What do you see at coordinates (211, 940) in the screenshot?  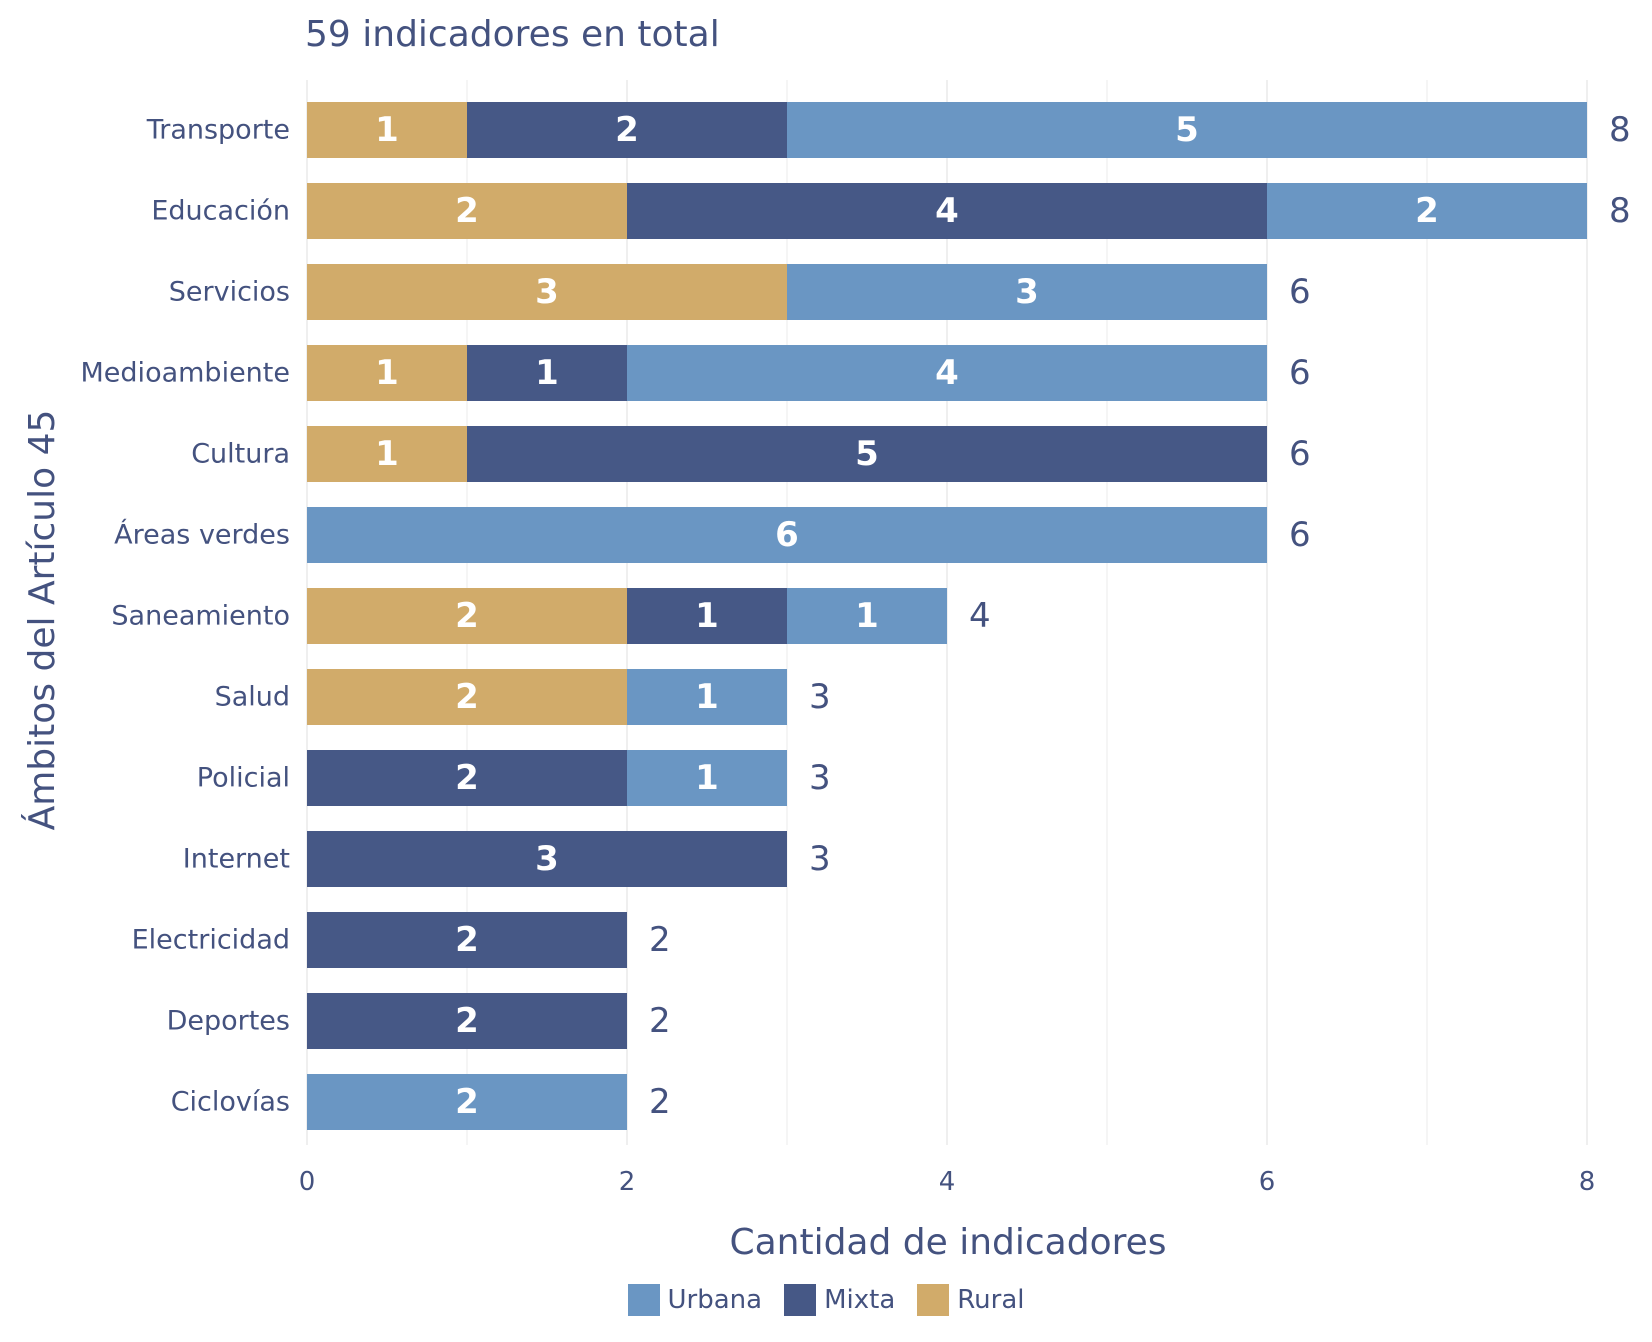 I see `y-tick-label: Electricidad` at bounding box center [211, 940].